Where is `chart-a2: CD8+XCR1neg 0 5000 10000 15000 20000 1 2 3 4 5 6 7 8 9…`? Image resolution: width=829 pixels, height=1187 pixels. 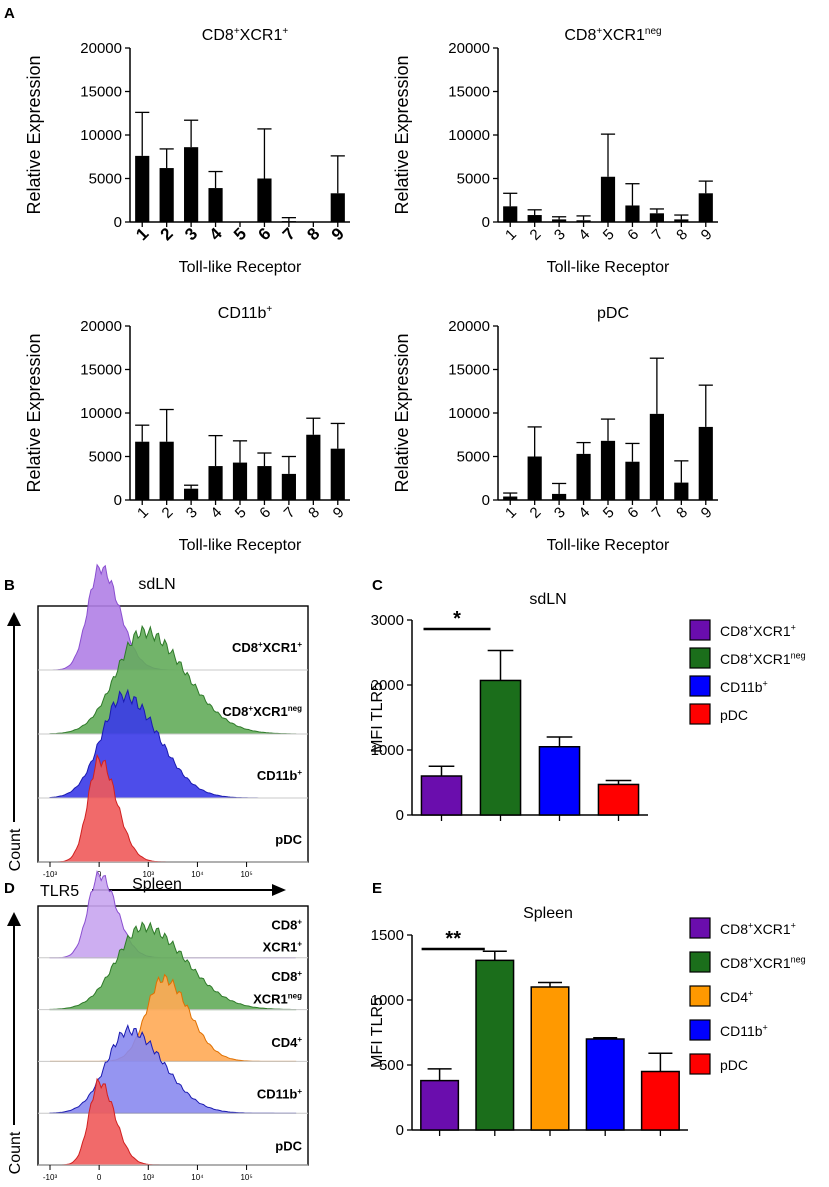 chart-a2: CD8+XCR1neg 0 5000 10000 15000 20000 1 2 3 4 5 6 7 8 9… is located at coordinates (555, 151).